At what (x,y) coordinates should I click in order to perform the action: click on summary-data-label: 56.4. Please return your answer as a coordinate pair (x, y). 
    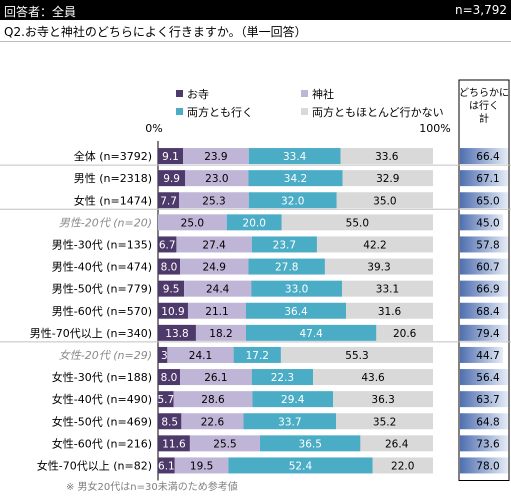
    Looking at the image, I should click on (488, 378).